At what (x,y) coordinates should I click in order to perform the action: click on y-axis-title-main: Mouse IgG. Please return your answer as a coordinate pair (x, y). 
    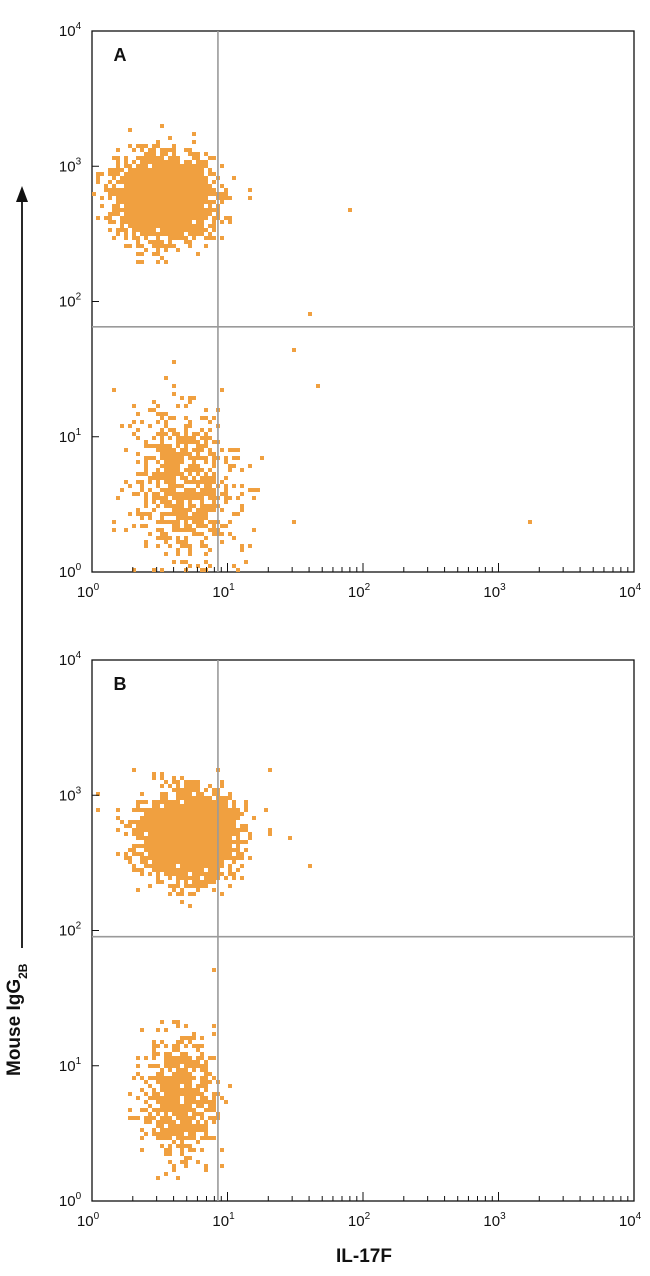
    Looking at the image, I should click on (14, 1027).